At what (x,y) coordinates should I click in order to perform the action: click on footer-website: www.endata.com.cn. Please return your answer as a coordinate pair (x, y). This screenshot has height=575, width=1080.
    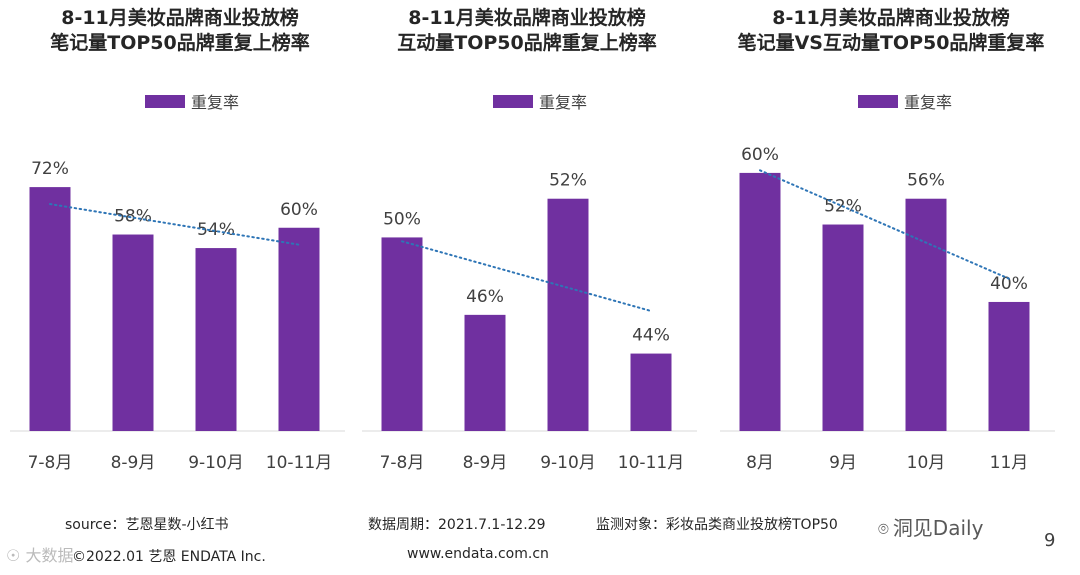
    Looking at the image, I should click on (478, 554).